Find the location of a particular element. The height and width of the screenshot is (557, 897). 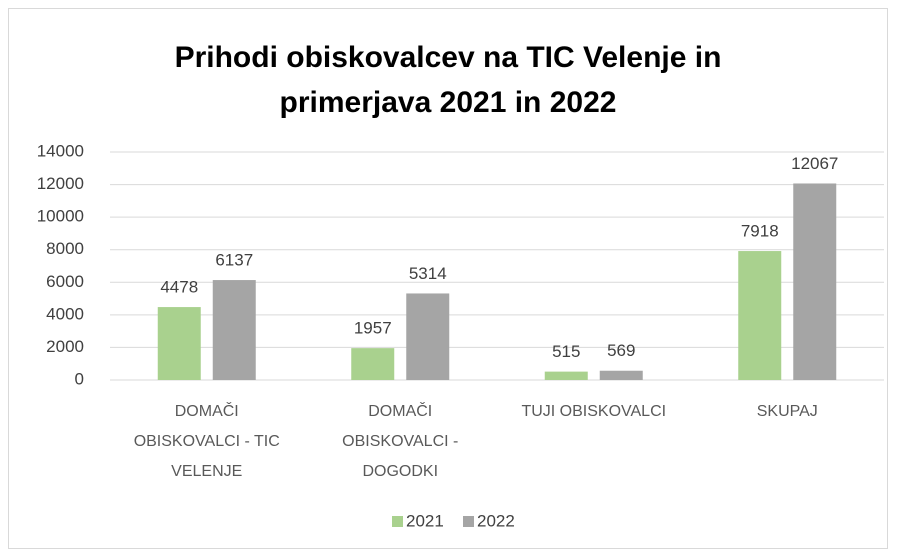

y-tick-label: 12000 is located at coordinates (60, 183).